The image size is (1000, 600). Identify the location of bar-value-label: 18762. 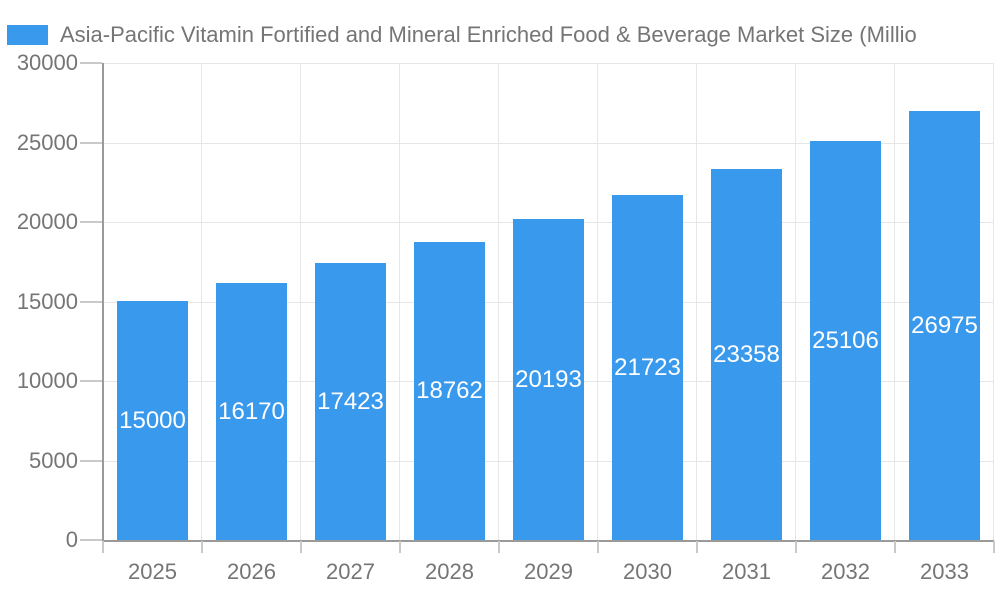
(449, 390).